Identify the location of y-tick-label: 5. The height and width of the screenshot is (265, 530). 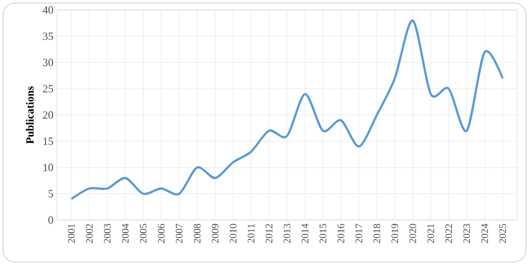
(51, 194).